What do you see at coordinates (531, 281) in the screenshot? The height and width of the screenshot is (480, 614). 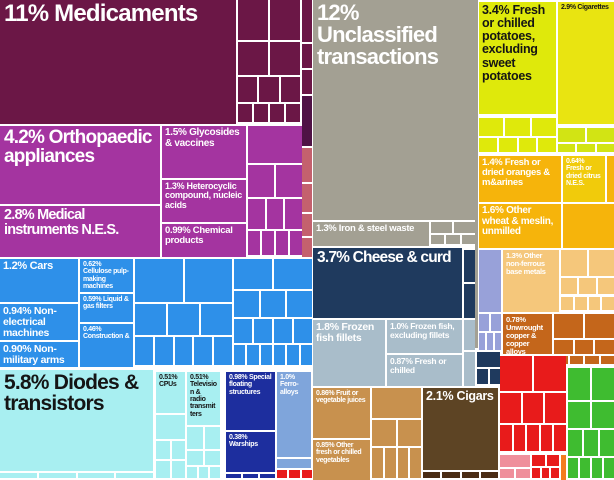 I see `treemap-cell-other-non-ferrous-base-metals: 1.3% Other non-ferrous base metals` at bounding box center [531, 281].